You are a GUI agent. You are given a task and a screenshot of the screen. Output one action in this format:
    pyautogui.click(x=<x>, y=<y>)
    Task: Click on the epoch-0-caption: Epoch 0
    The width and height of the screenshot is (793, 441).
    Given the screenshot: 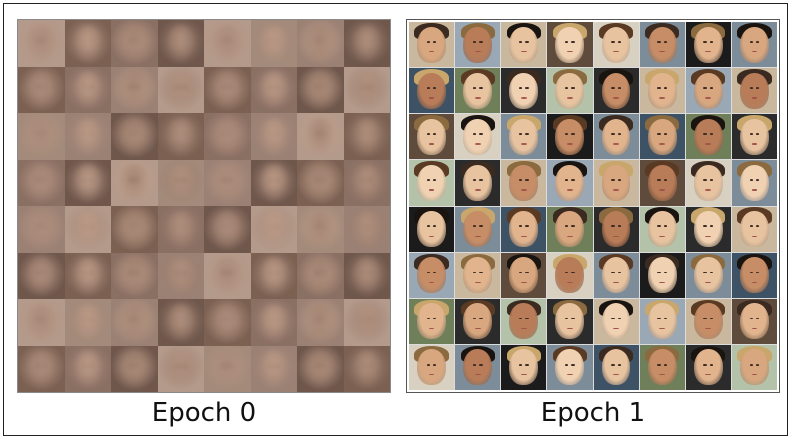 What is the action you would take?
    pyautogui.click(x=204, y=413)
    